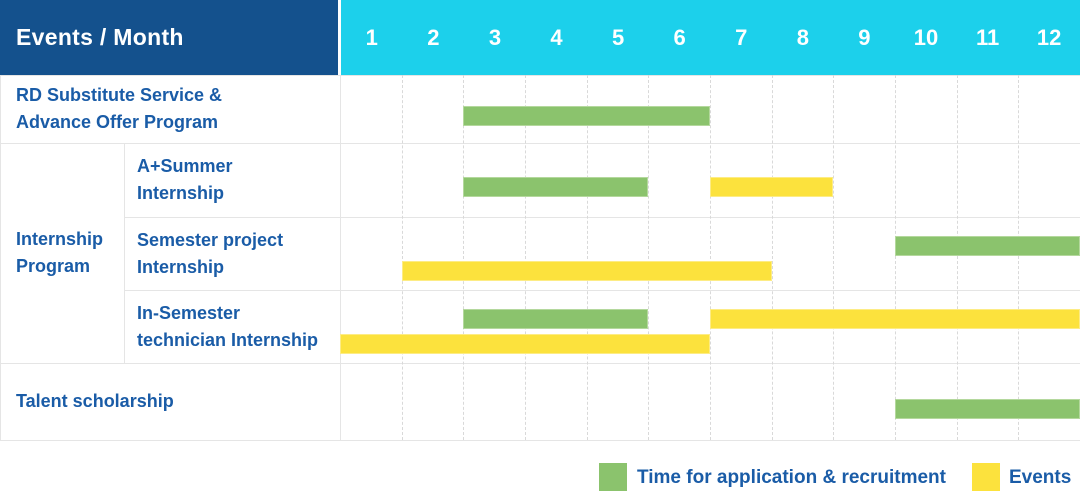  Describe the element at coordinates (613, 477) in the screenshot. I see `application-recruitment-legend-swatch` at that location.